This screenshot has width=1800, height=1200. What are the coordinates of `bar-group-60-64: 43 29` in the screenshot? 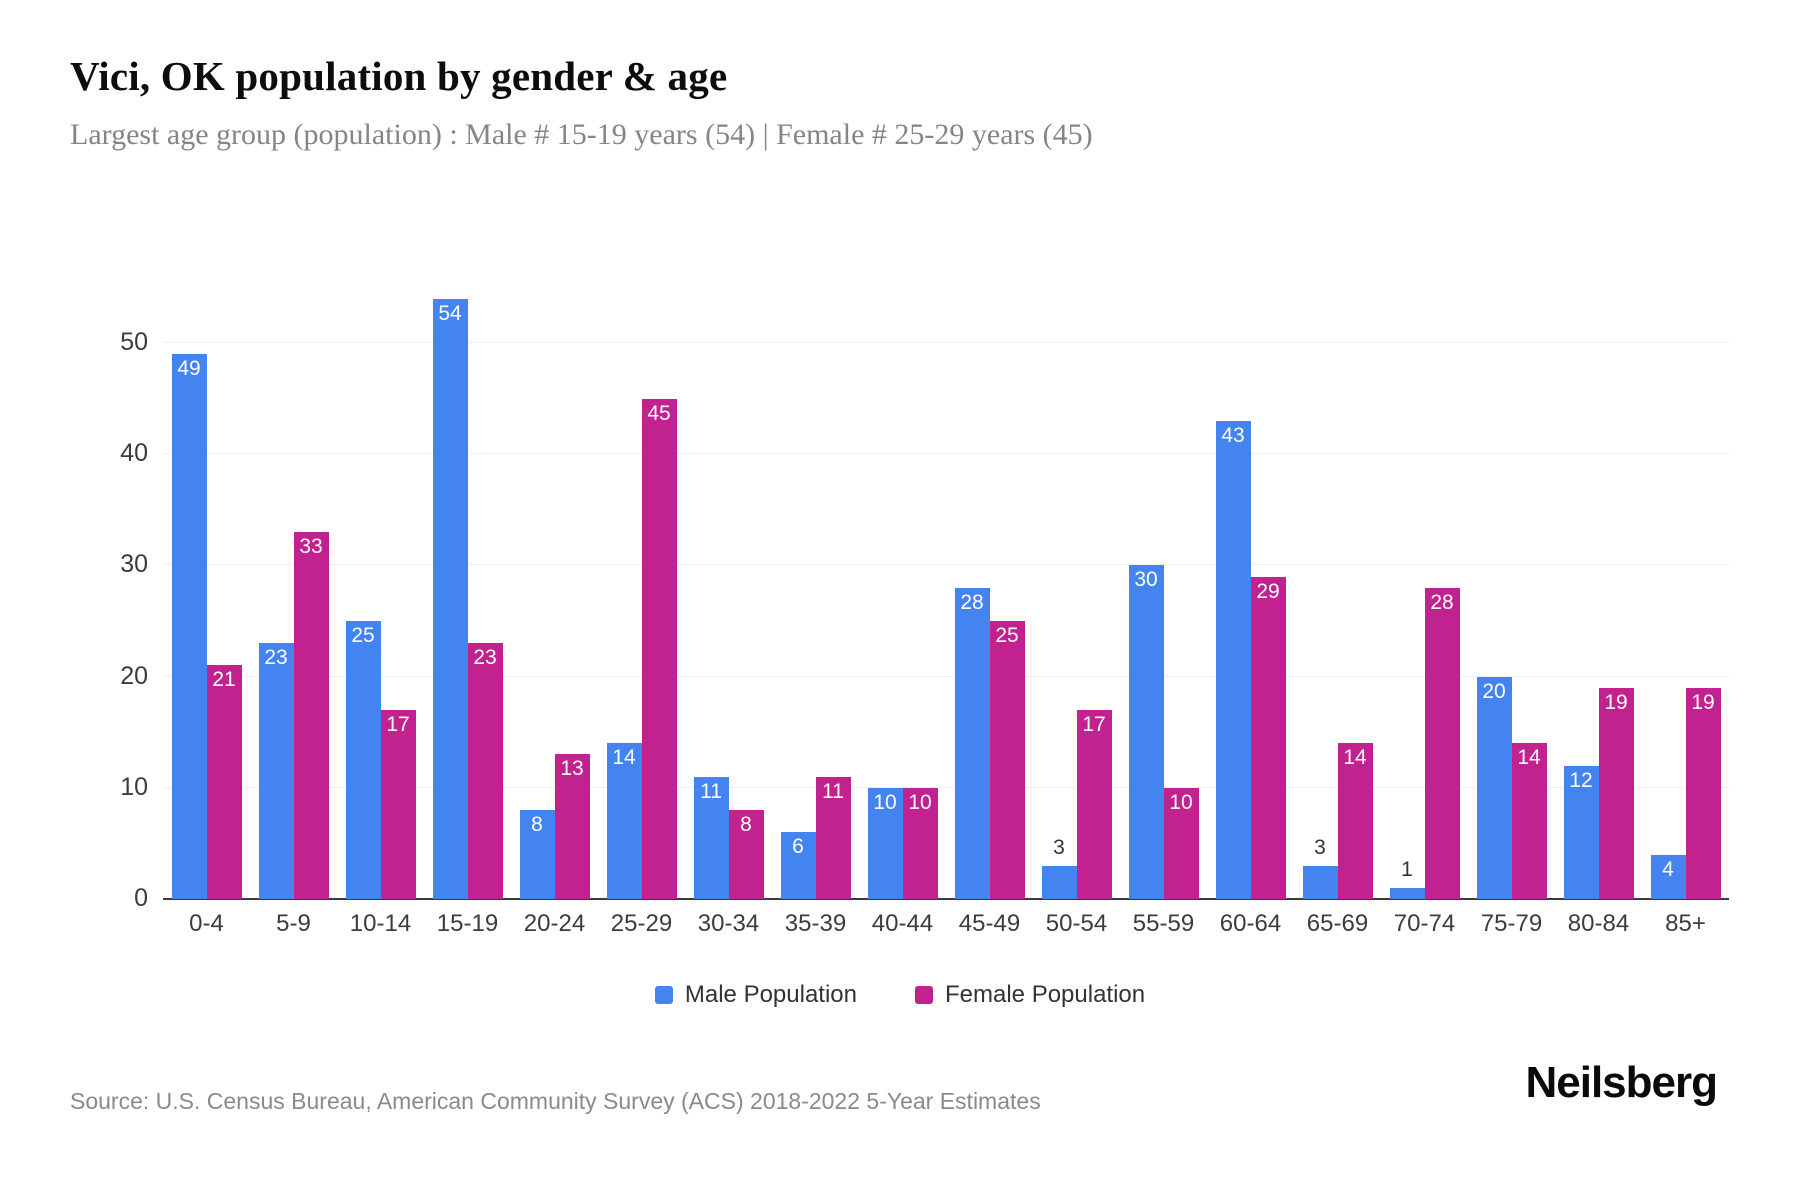 It's located at (1250, 589).